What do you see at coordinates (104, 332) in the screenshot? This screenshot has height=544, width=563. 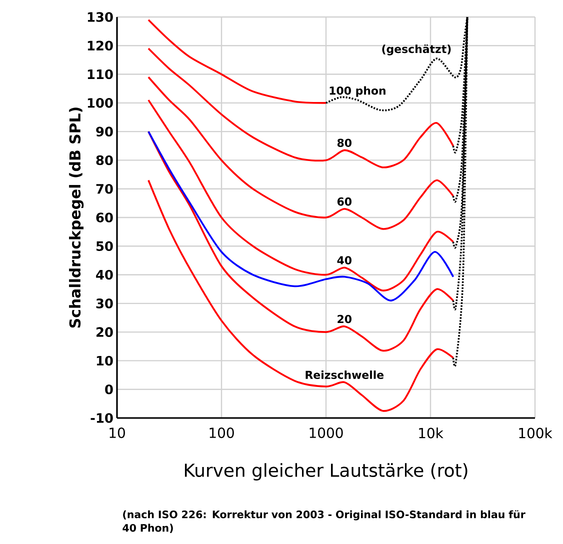 I see `y-tick-label: 20` at bounding box center [104, 332].